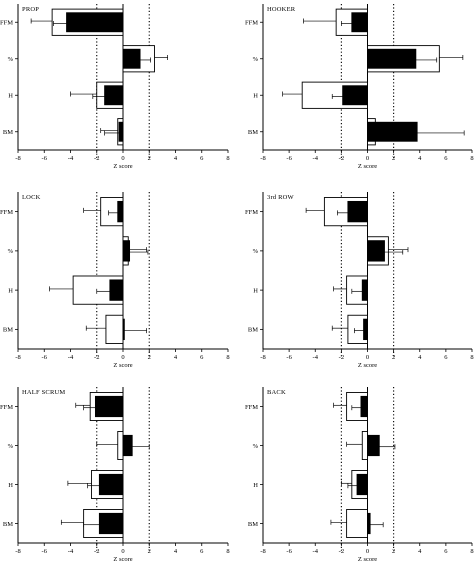 Image resolution: width=474 pixels, height=561 pixels. I want to click on panel-title: HALF SCRUM, so click(43, 392).